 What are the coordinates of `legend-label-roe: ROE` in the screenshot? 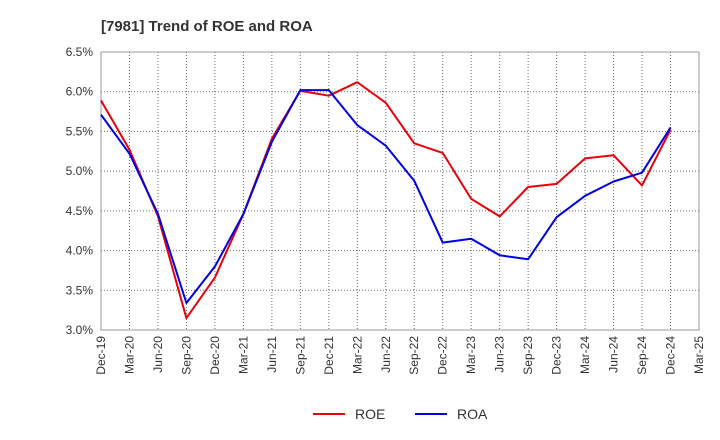 It's located at (370, 414).